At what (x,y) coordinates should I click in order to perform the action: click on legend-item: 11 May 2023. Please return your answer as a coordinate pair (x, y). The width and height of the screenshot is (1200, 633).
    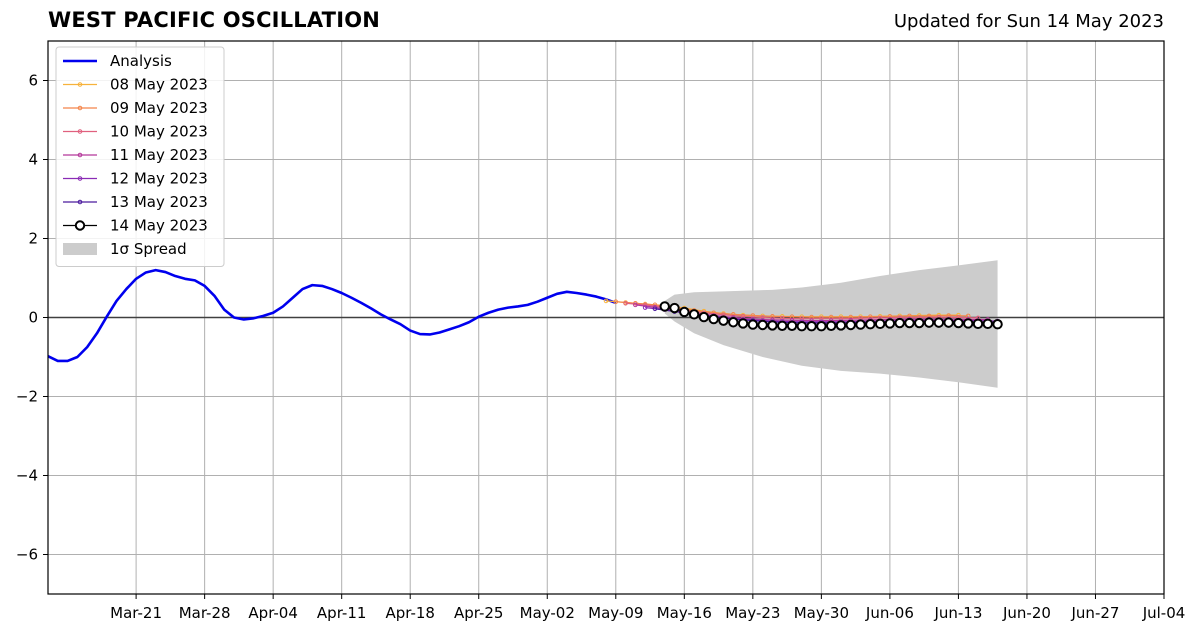
    Looking at the image, I should click on (135, 155).